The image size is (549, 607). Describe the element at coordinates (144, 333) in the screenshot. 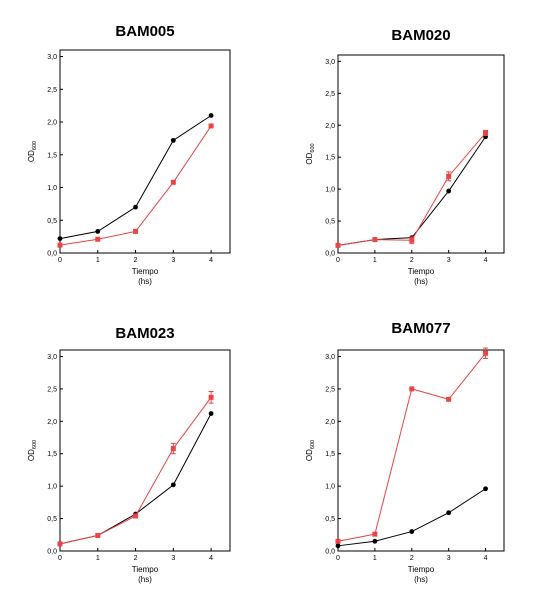

I see `chart-title: BAM023` at that location.